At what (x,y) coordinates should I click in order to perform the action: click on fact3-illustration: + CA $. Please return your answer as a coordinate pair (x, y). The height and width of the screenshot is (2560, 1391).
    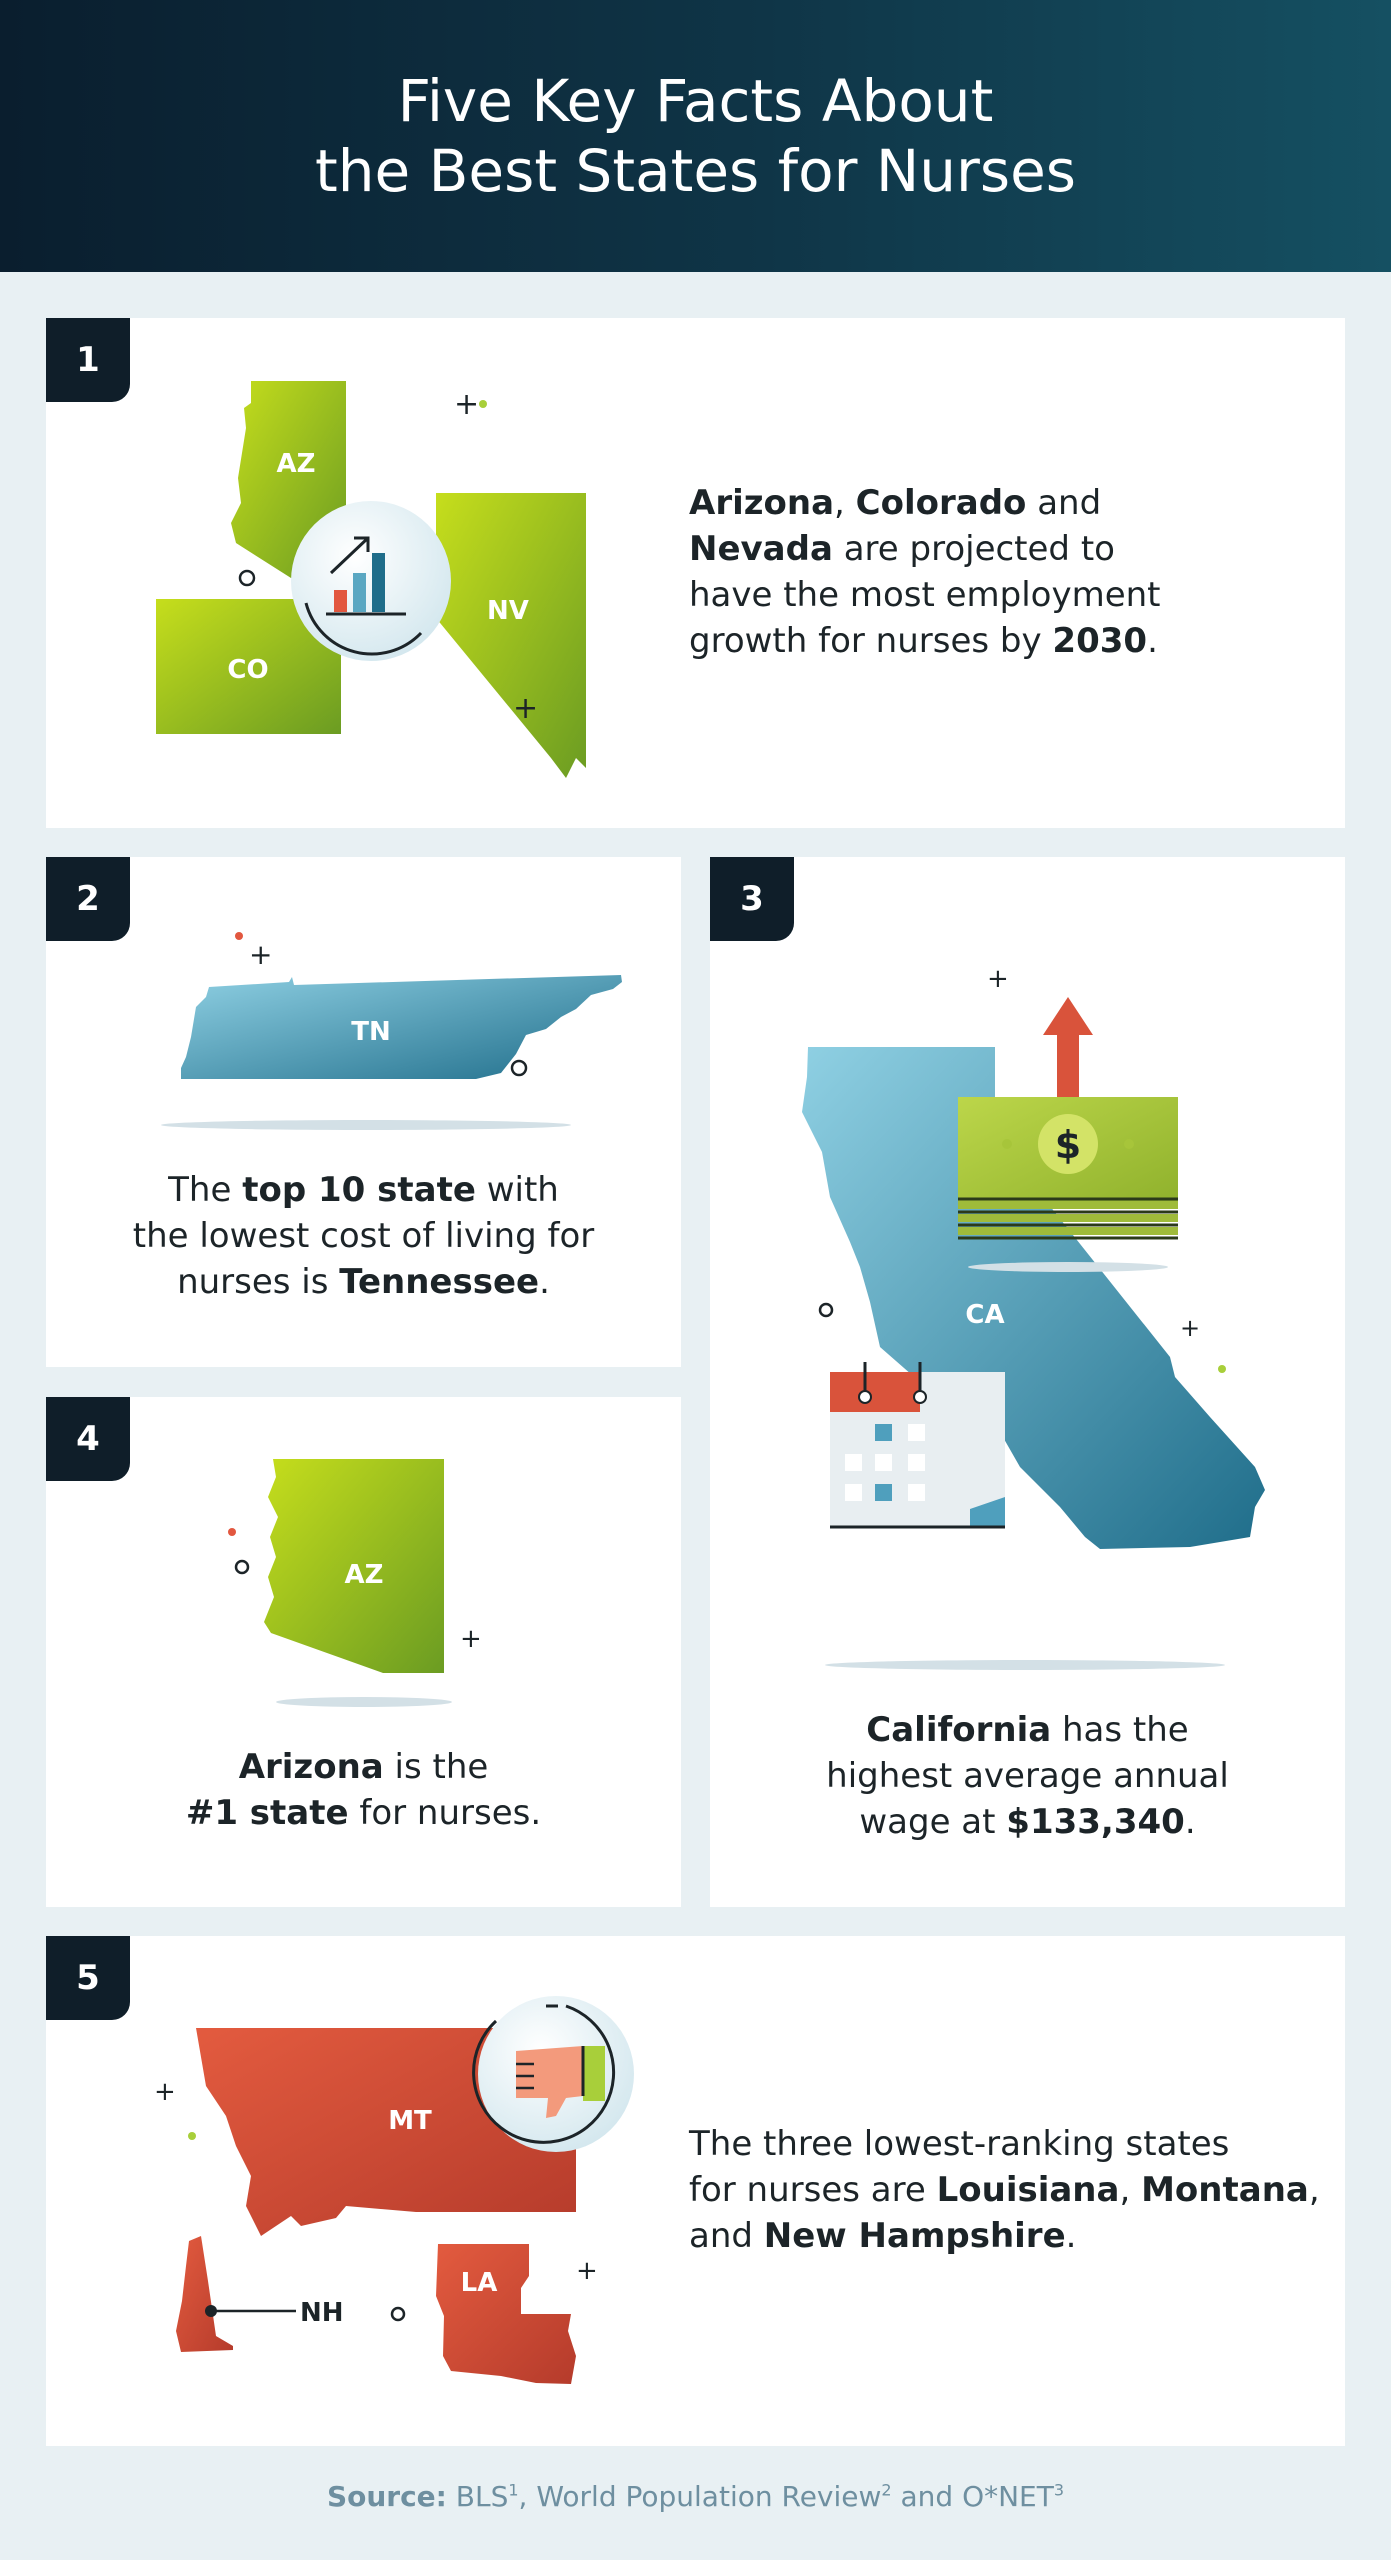
    Looking at the image, I should click on (1033, 1317).